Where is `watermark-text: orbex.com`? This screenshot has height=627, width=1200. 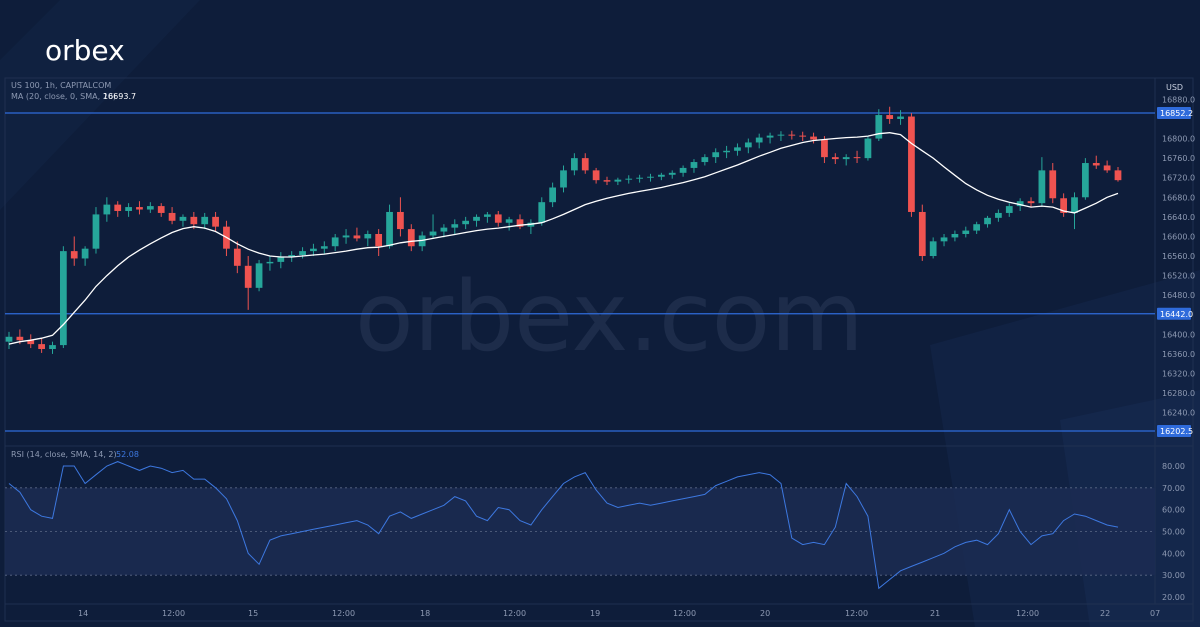
watermark-text: orbex.com is located at coordinates (609, 317).